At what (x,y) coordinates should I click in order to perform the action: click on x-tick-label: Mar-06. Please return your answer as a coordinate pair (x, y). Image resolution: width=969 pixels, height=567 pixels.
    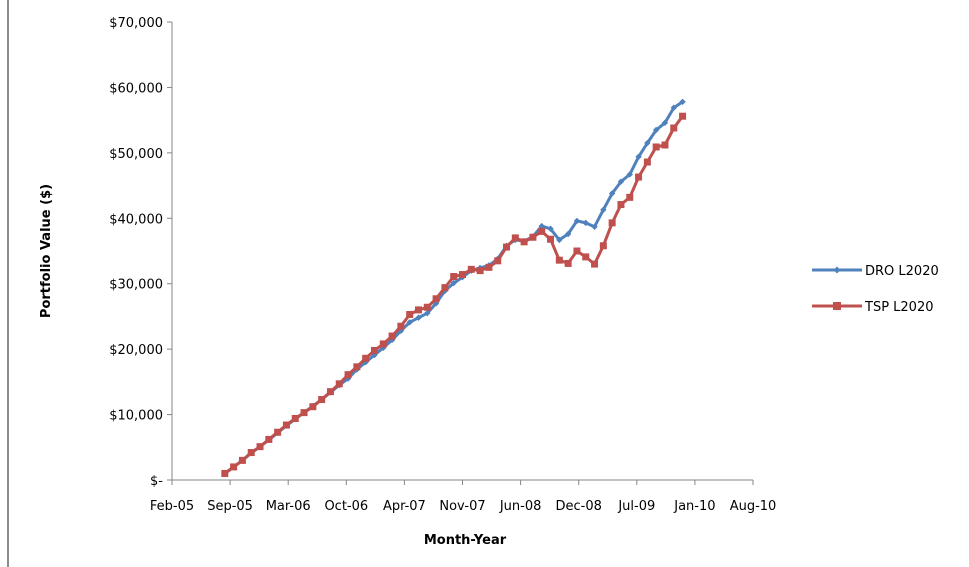
    Looking at the image, I should click on (288, 506).